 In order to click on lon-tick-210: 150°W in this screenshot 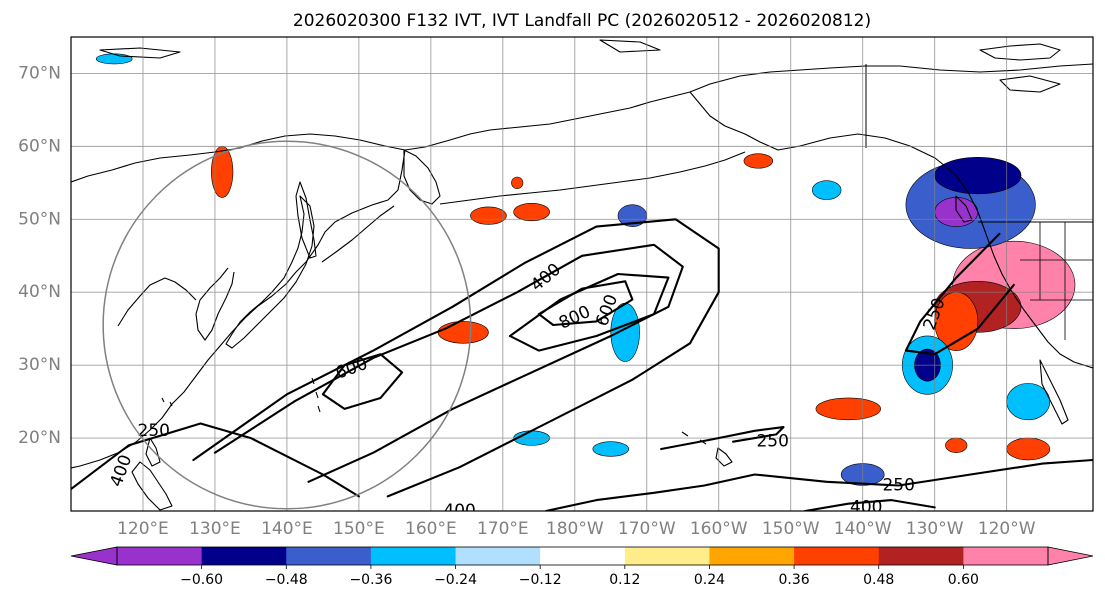, I will do `click(791, 529)`.